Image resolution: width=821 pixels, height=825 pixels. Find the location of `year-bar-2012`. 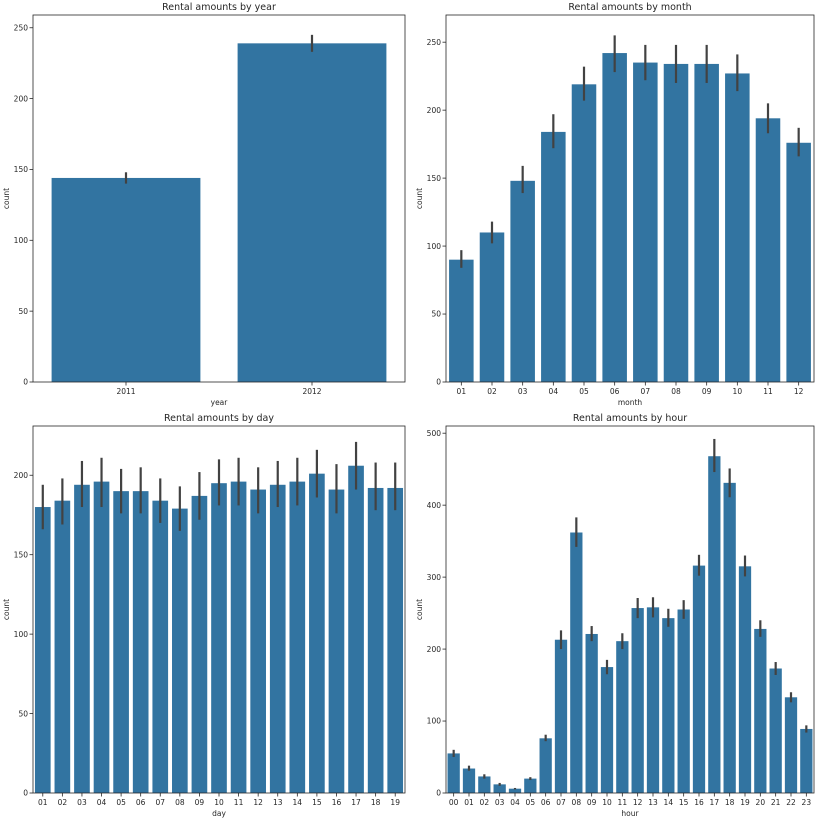

year-bar-2012 is located at coordinates (312, 213).